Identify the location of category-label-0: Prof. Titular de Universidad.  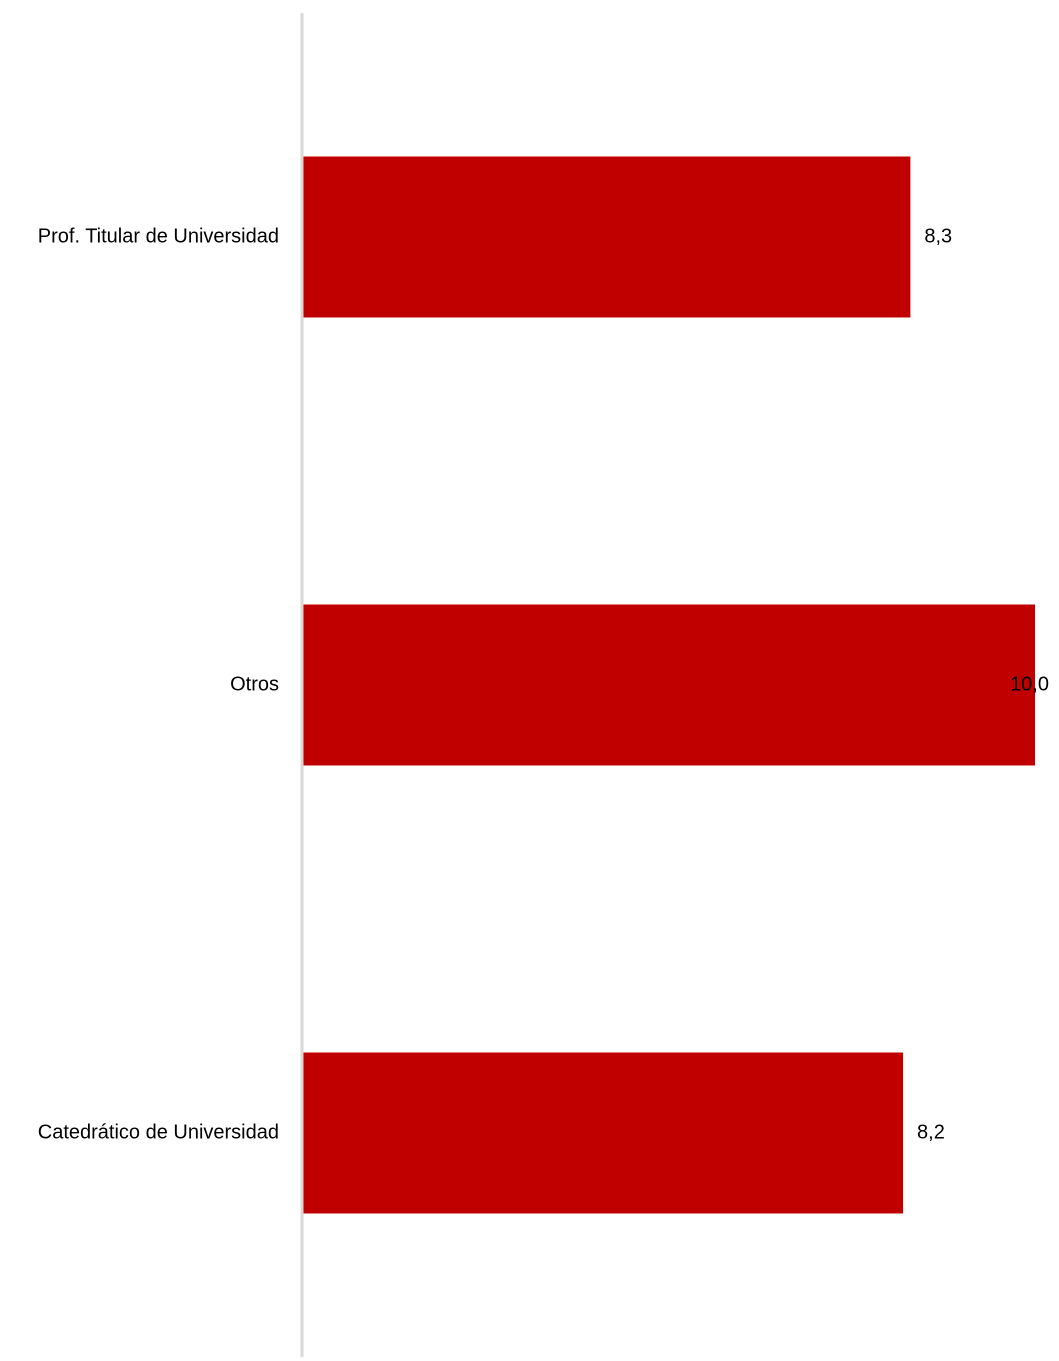
(158, 236).